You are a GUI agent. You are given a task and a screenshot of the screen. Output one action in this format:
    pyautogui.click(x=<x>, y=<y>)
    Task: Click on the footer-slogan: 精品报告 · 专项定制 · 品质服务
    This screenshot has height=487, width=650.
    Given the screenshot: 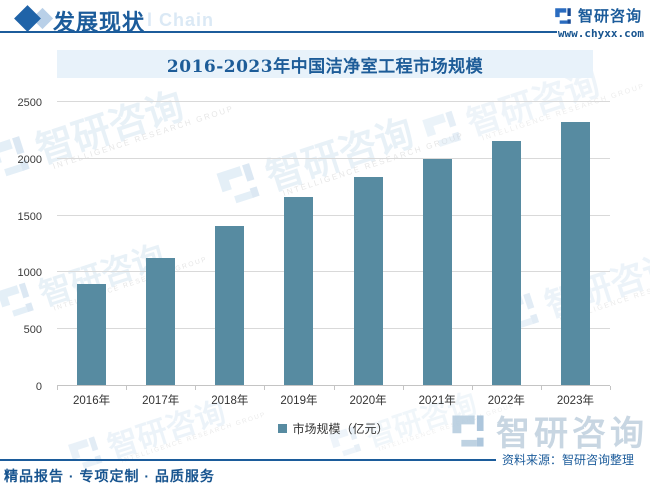 What is the action you would take?
    pyautogui.click(x=109, y=476)
    